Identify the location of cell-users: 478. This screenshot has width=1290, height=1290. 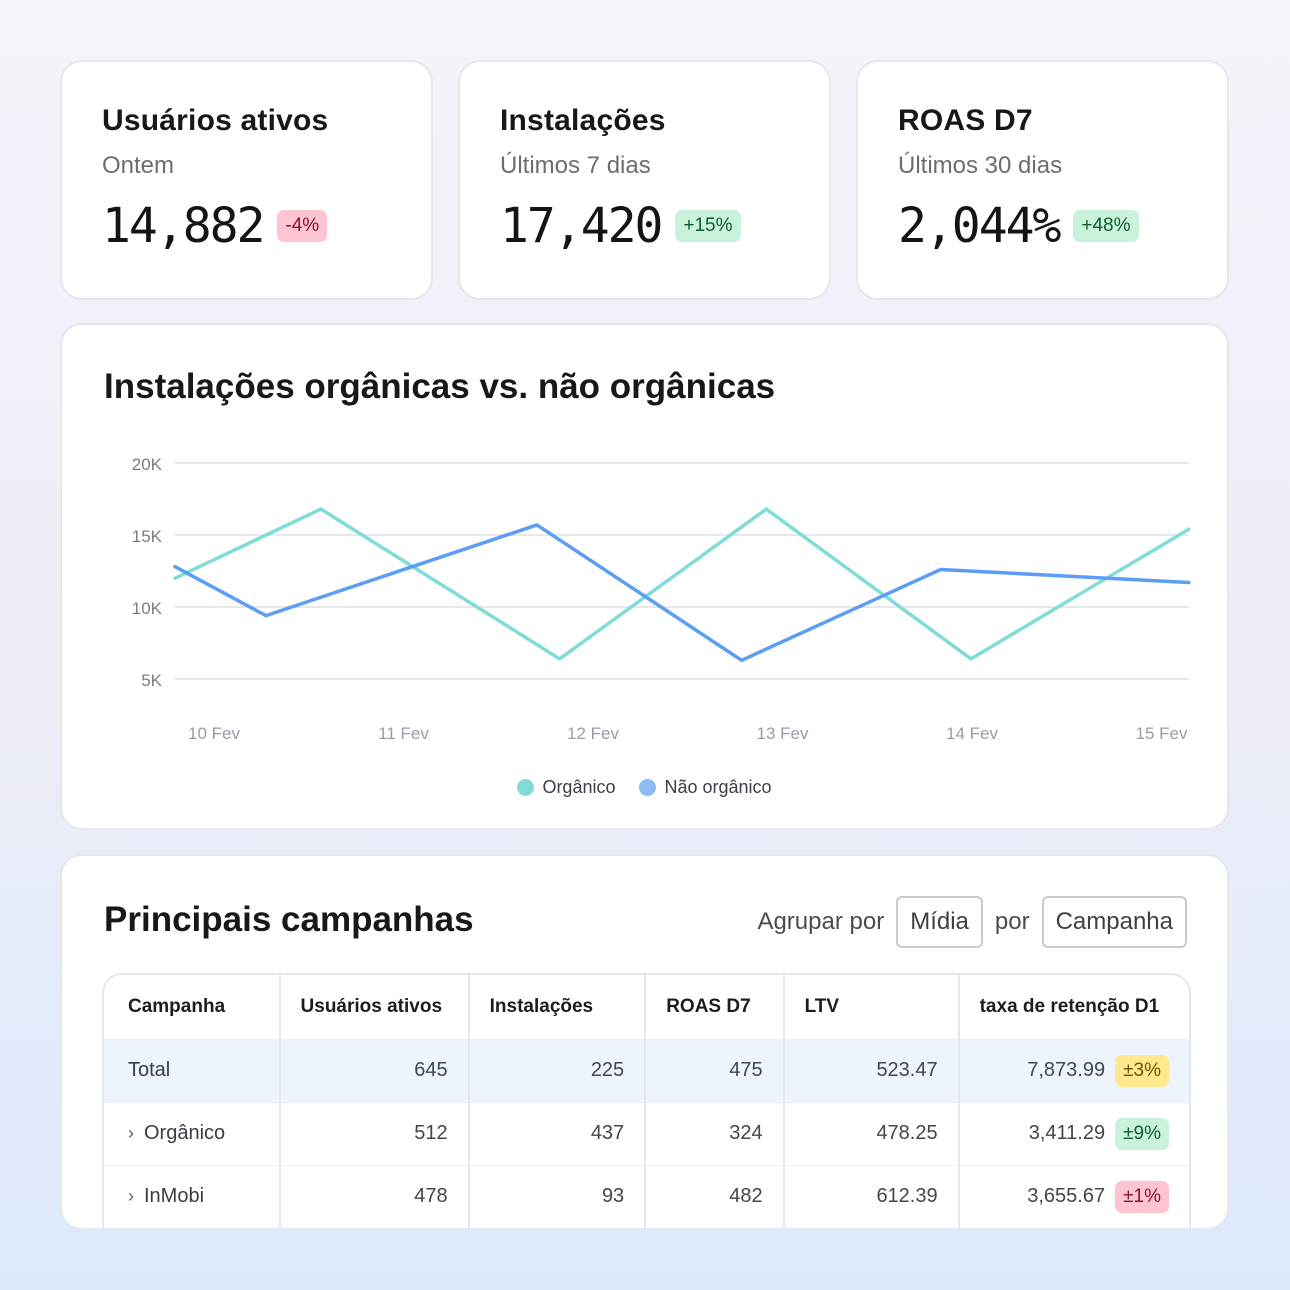
(374, 1196).